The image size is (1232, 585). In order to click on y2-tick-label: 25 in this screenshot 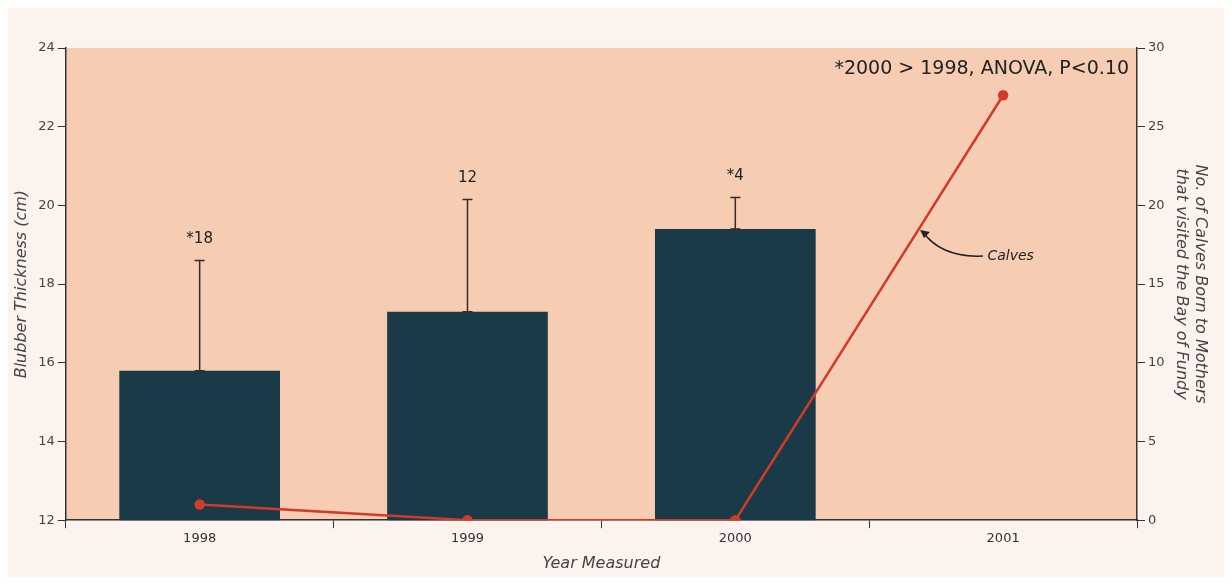, I will do `click(1156, 126)`.